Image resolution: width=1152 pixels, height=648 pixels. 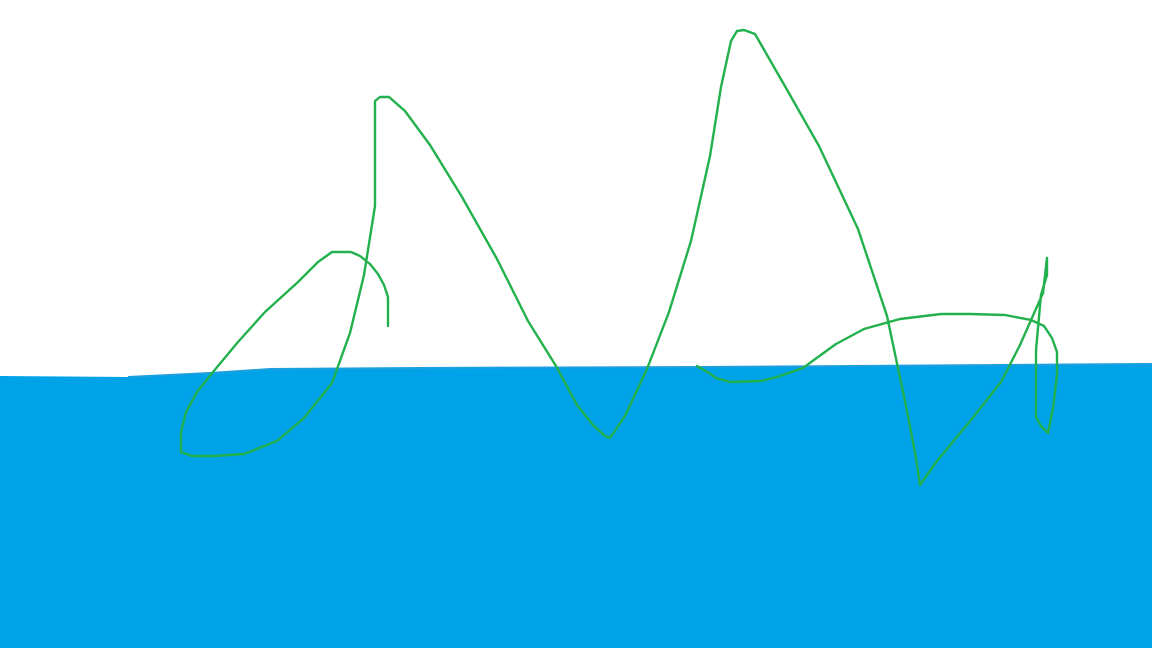 I want to click on waterline-stroke, so click(x=639, y=370).